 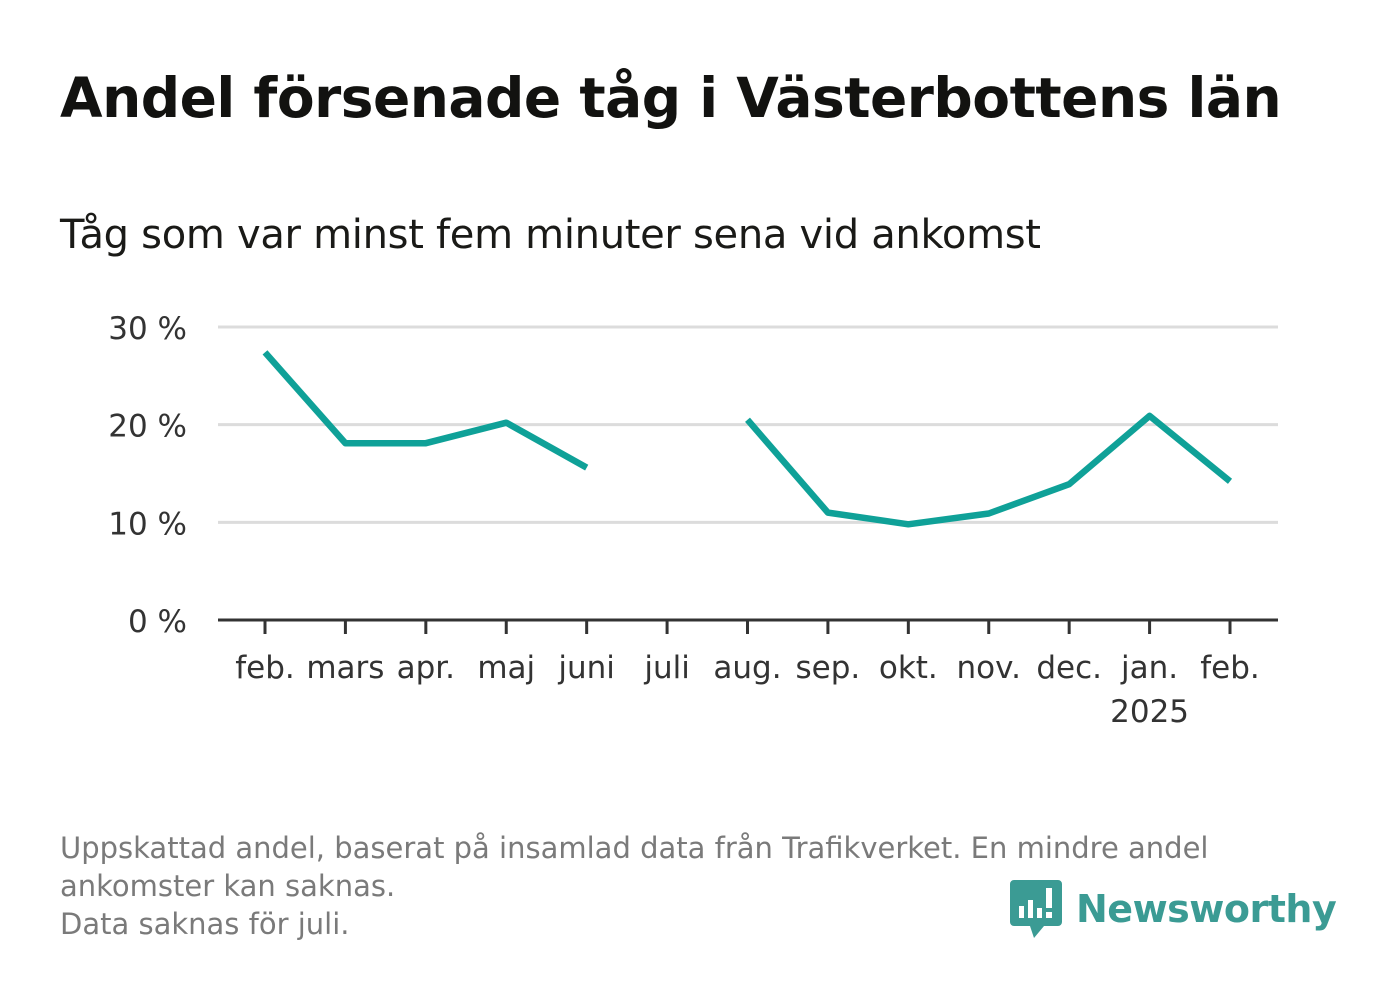 I want to click on y-tick-label: 0 %, so click(x=157, y=622).